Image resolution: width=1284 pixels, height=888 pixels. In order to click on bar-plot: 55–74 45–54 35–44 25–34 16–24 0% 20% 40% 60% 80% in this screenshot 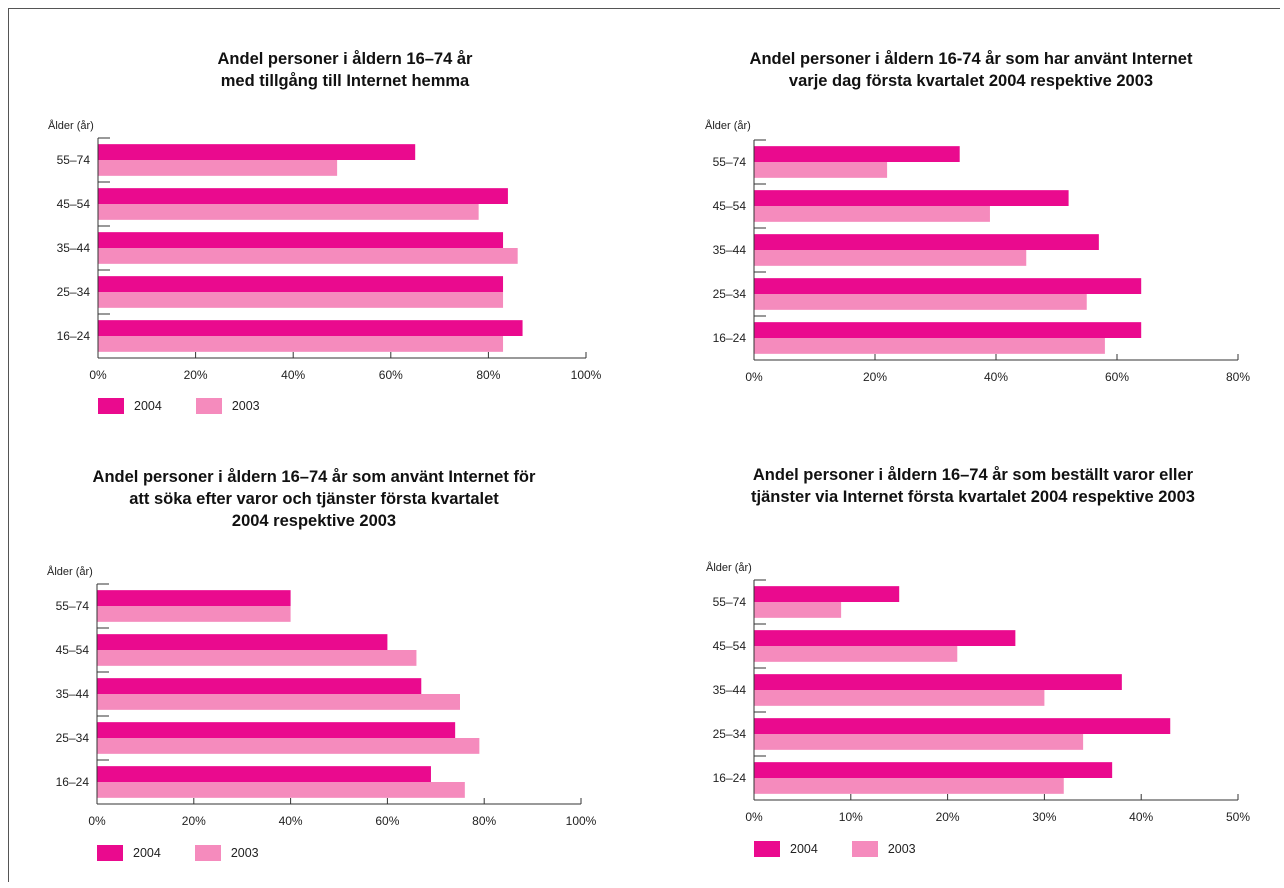, I will do `click(981, 261)`.